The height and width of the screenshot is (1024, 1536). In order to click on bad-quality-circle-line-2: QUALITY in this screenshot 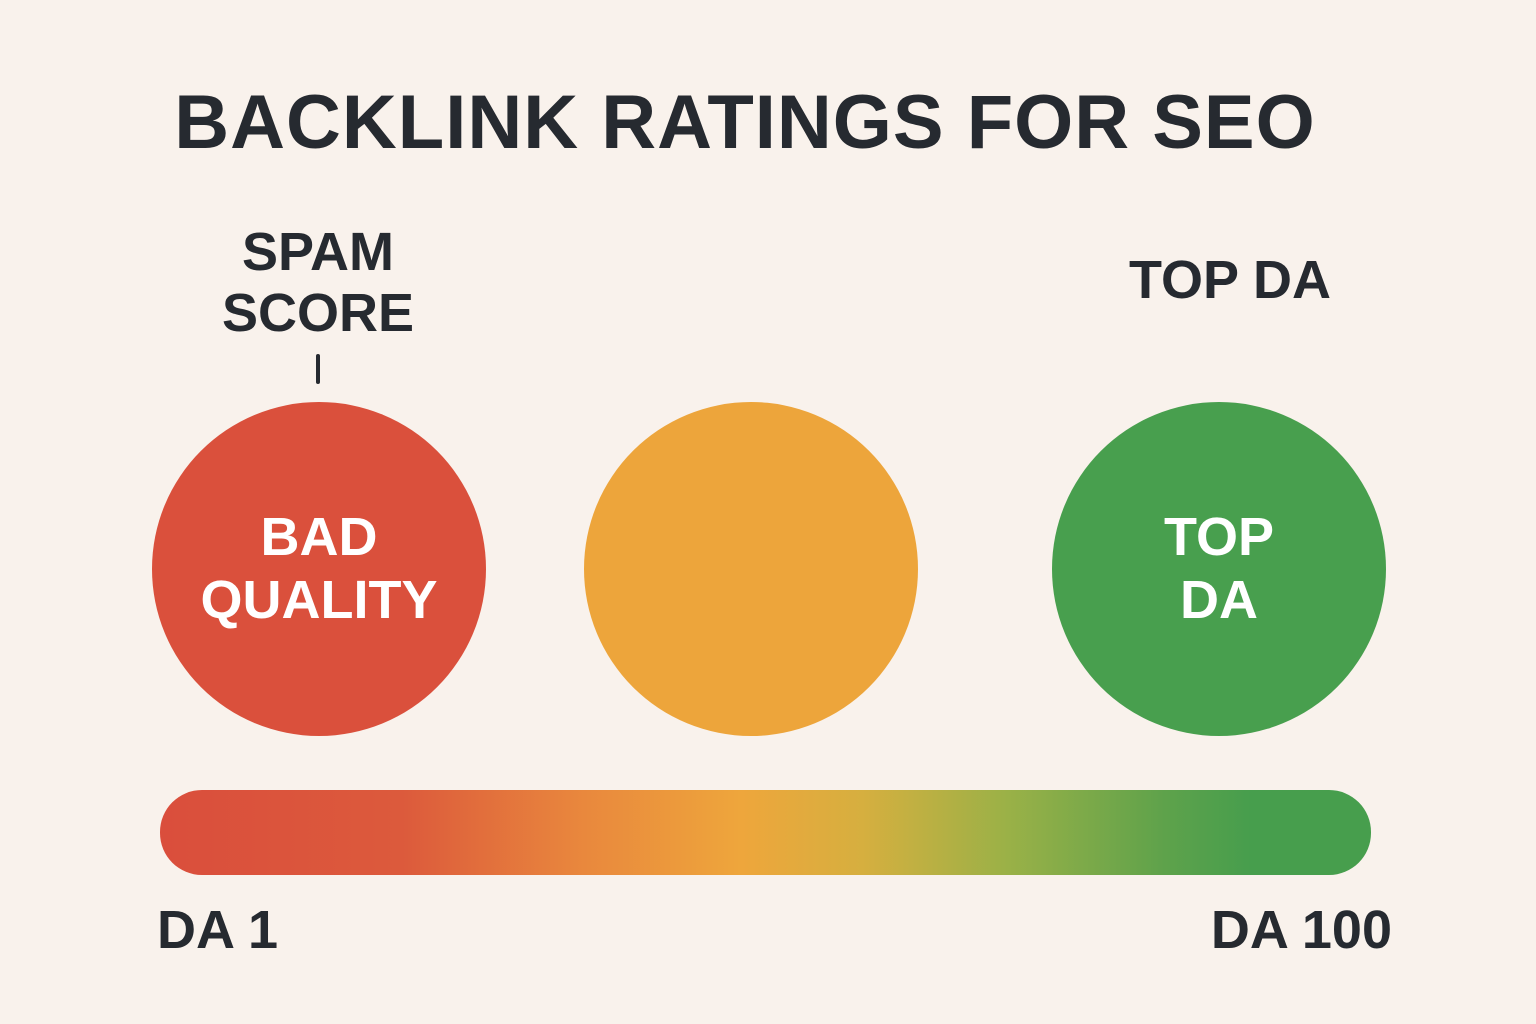, I will do `click(319, 600)`.